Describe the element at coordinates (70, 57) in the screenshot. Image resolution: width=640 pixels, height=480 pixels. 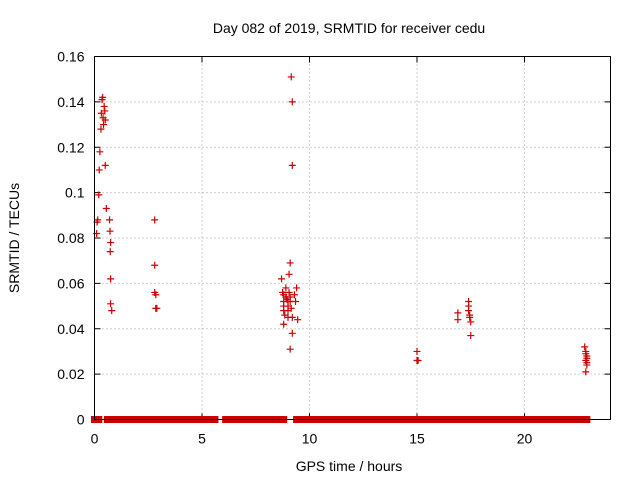
I see `y-tick-label: 0.16` at that location.